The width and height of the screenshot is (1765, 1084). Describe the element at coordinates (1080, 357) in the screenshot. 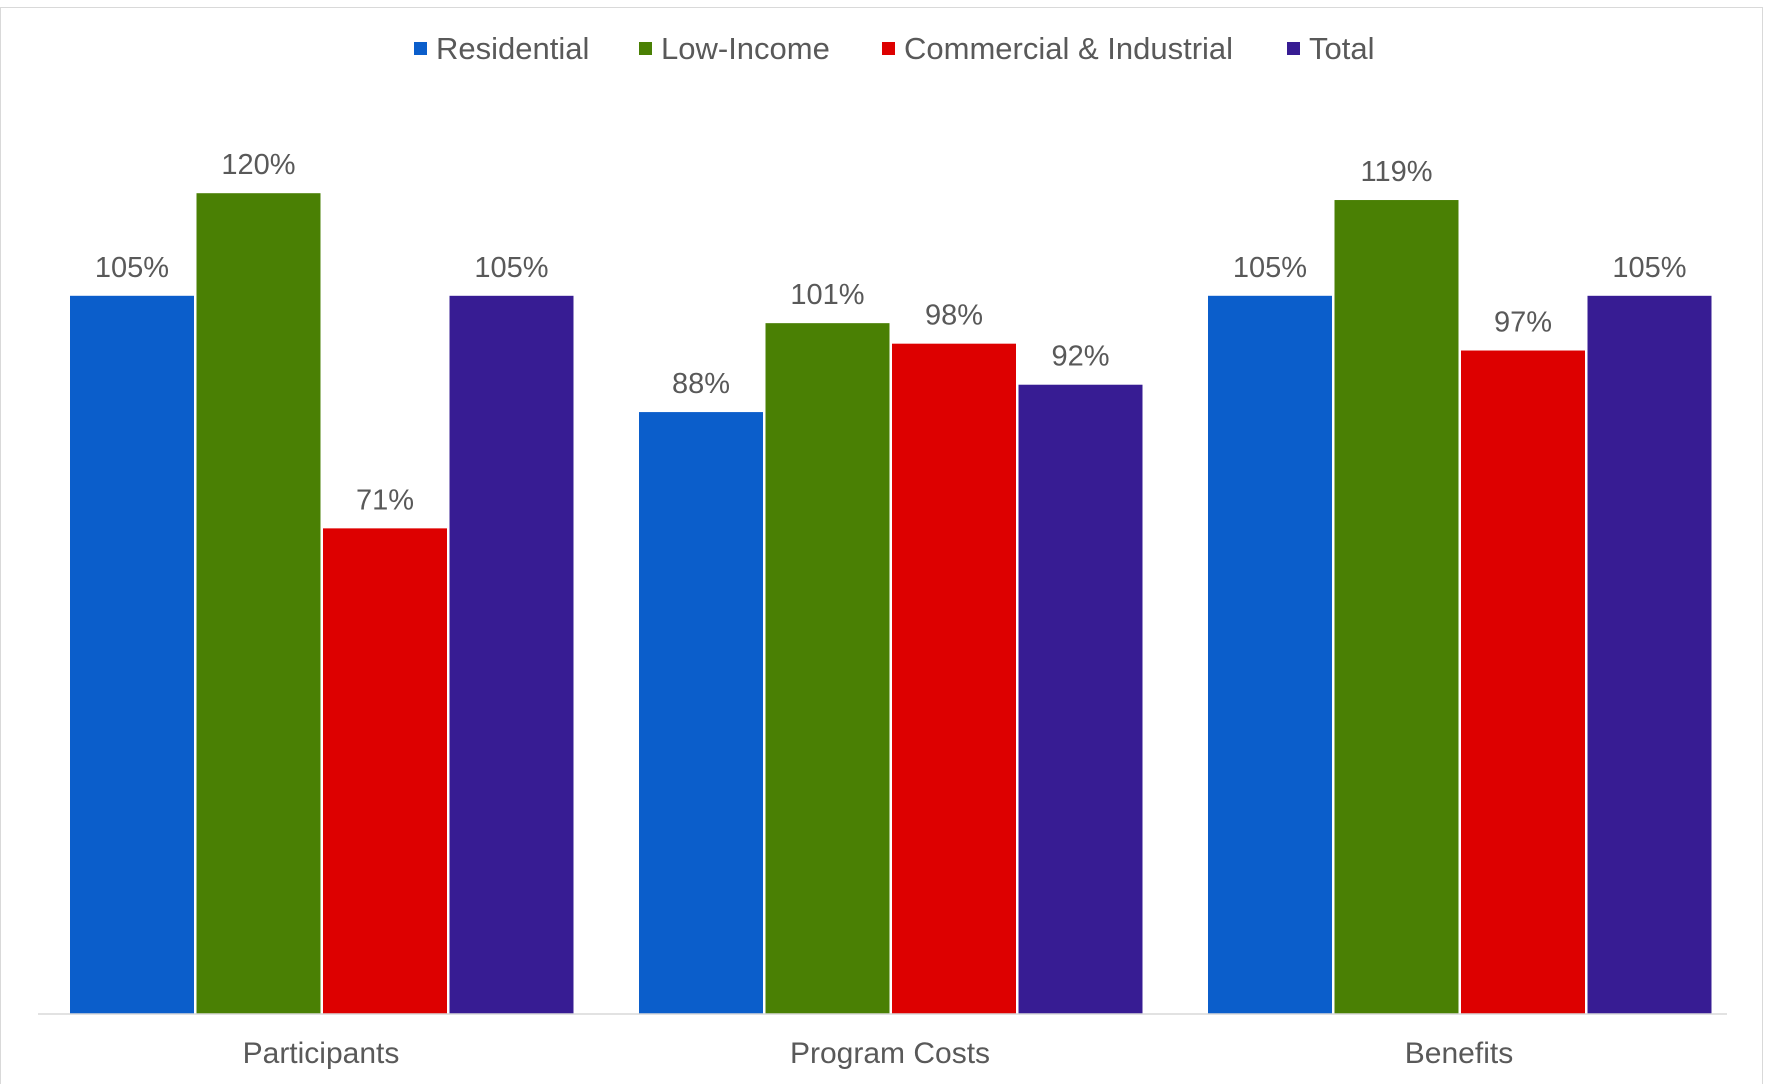

I see `data-label-program-costs-total: 92%` at that location.